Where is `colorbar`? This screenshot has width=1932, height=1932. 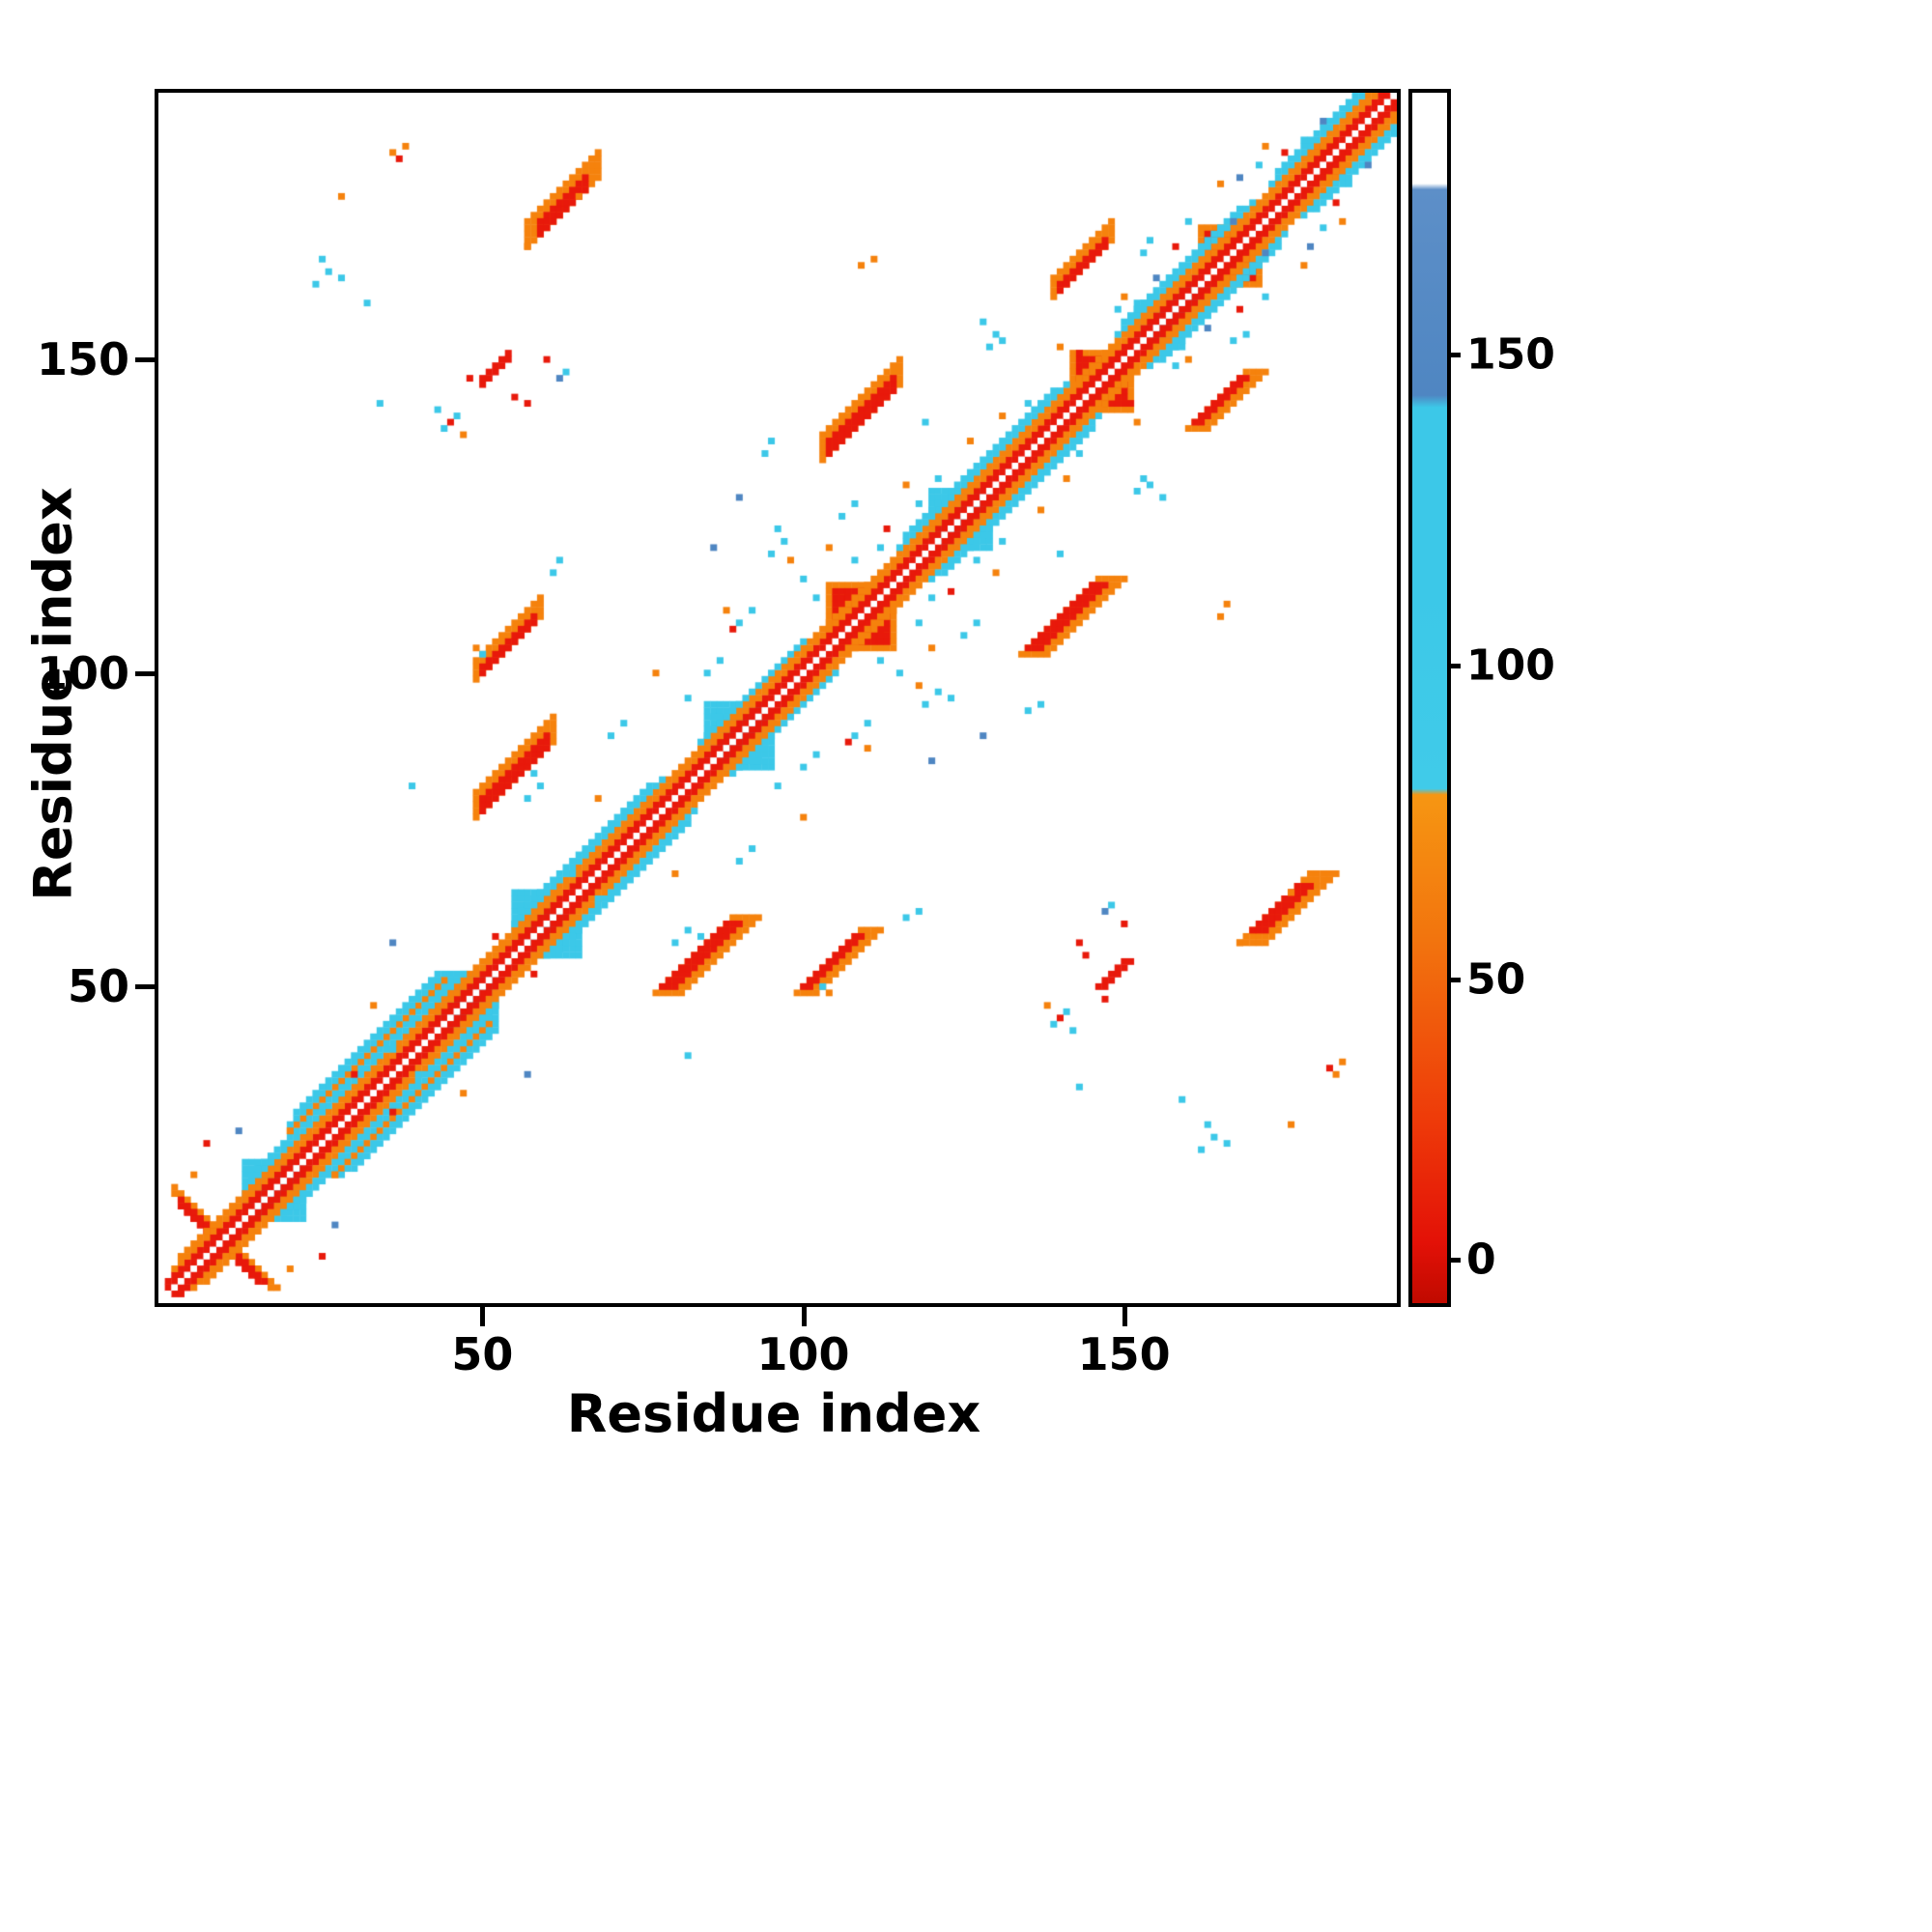 colorbar is located at coordinates (1429, 698).